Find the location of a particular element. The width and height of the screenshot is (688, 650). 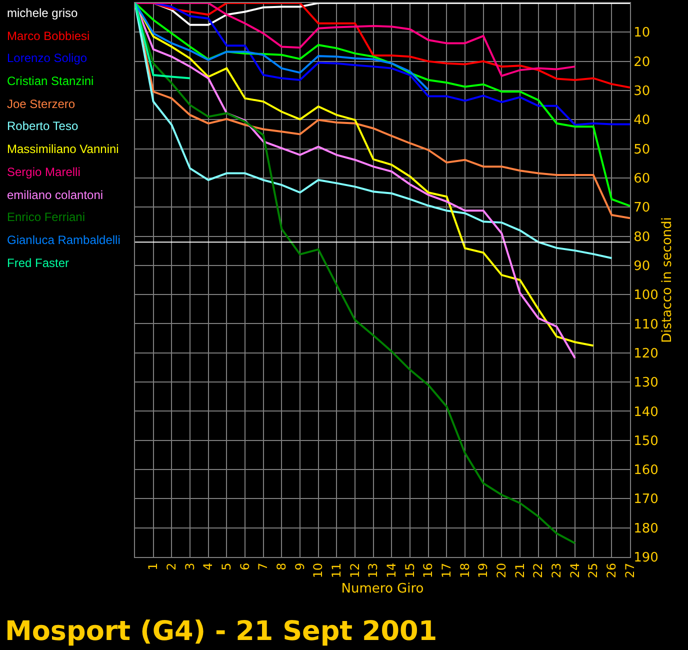

x-tick-label: 25 is located at coordinates (593, 570).